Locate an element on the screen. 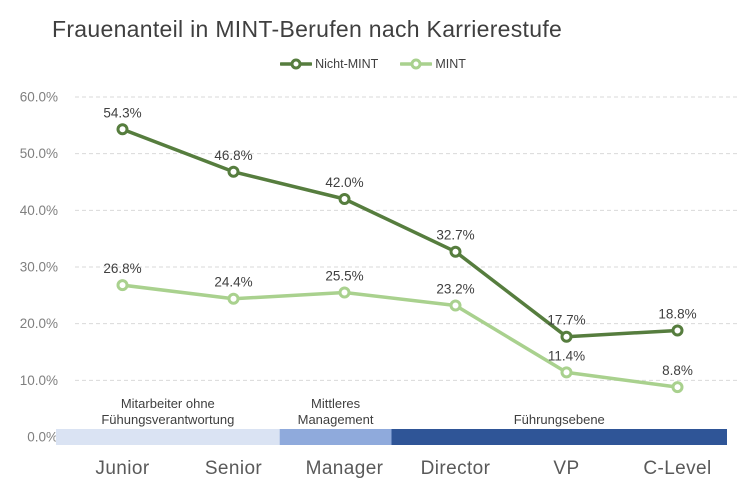  data-point-label: 25.5% is located at coordinates (344, 276).